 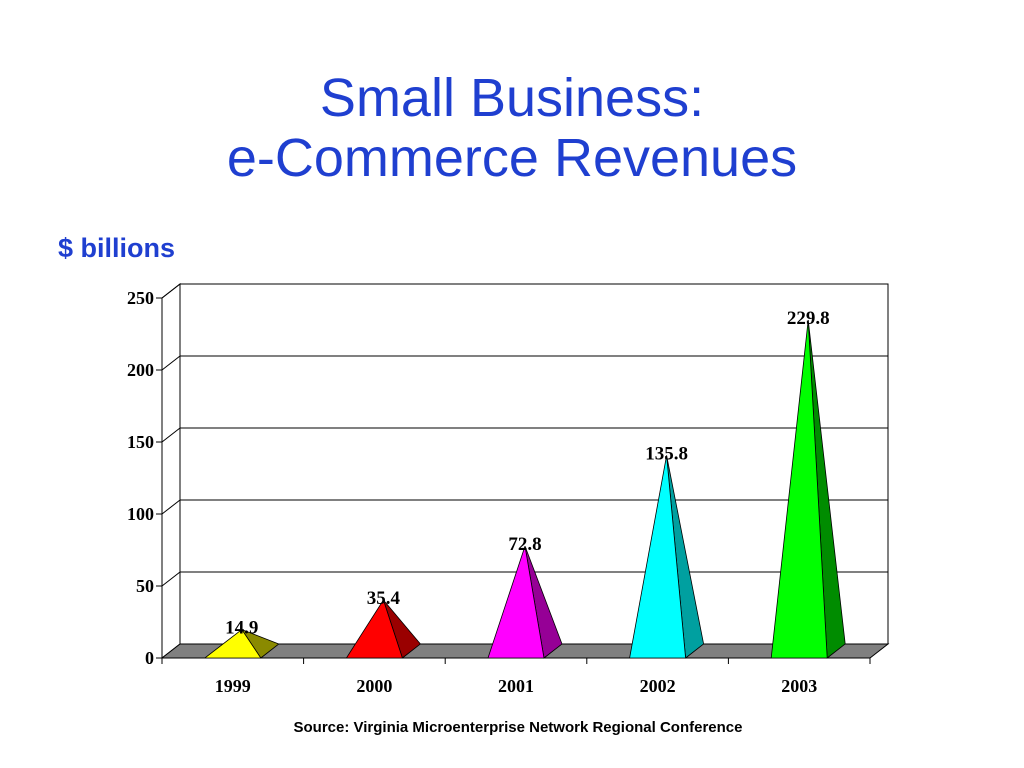 What do you see at coordinates (374, 686) in the screenshot?
I see `x-tick-label-2000: 2000` at bounding box center [374, 686].